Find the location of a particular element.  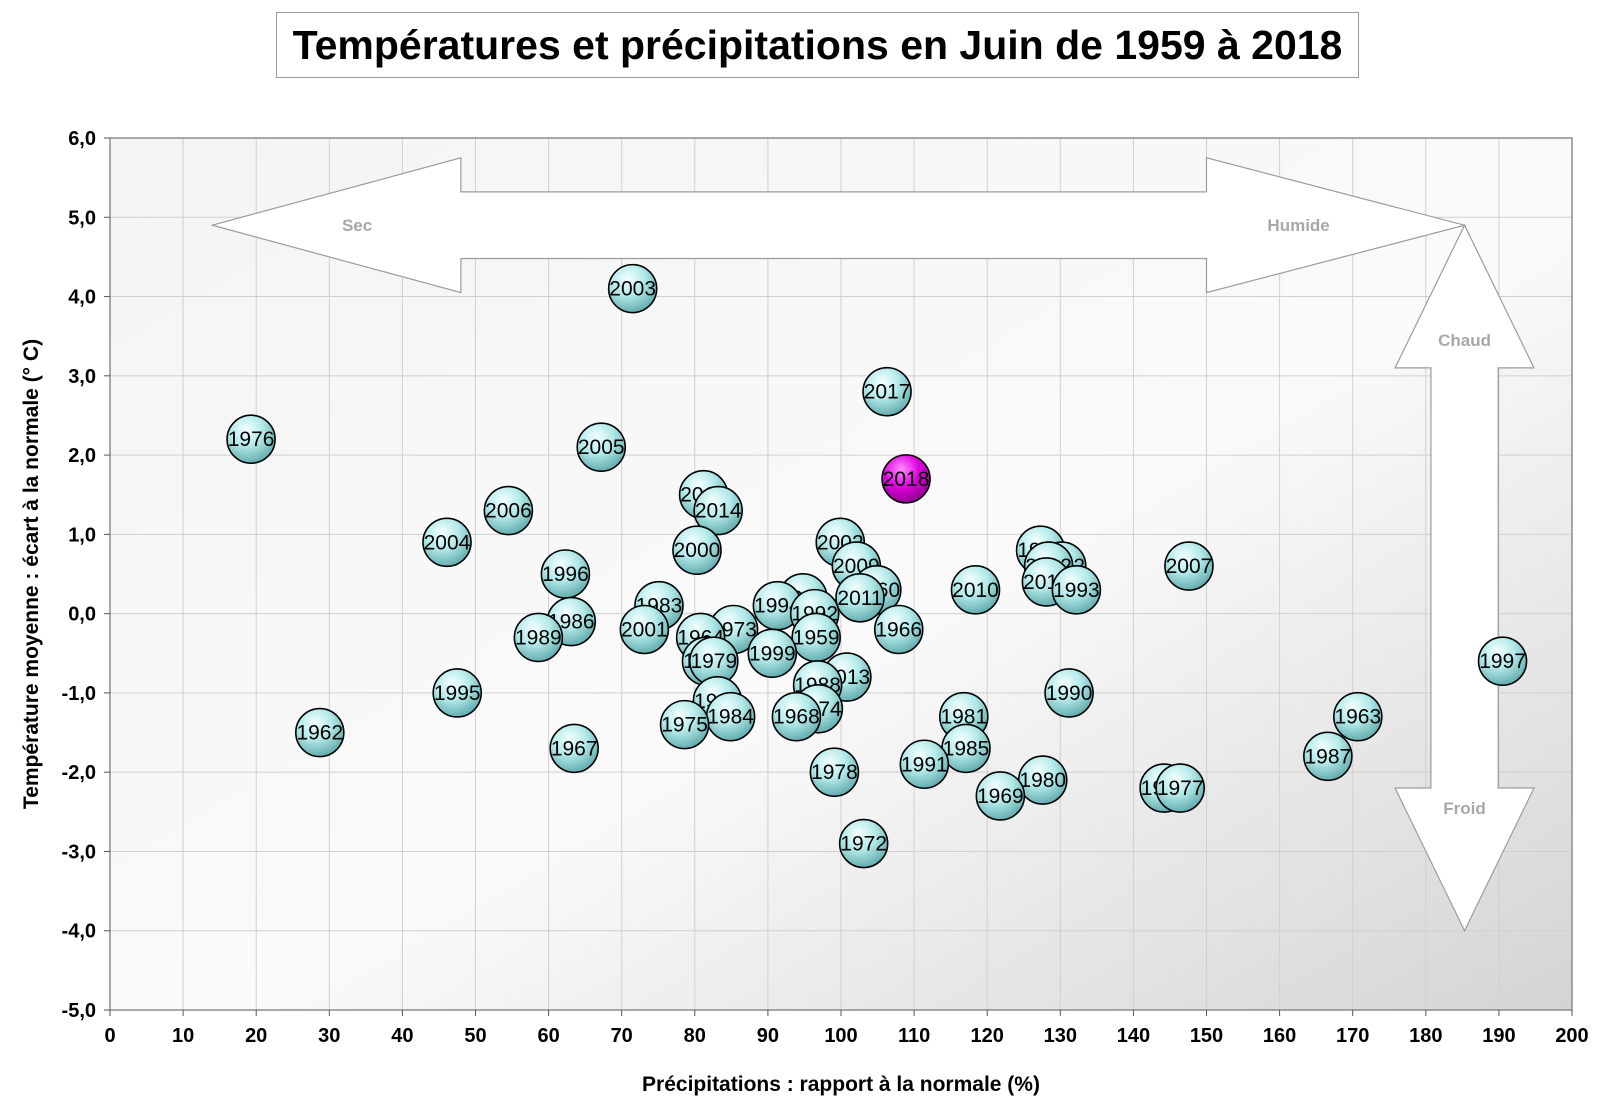

point-label: 1990 is located at coordinates (1069, 693).